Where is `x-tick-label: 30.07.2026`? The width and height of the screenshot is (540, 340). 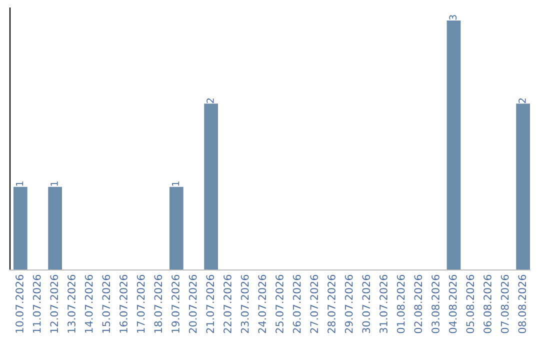 x-tick-label: 30.07.2026 is located at coordinates (366, 304).